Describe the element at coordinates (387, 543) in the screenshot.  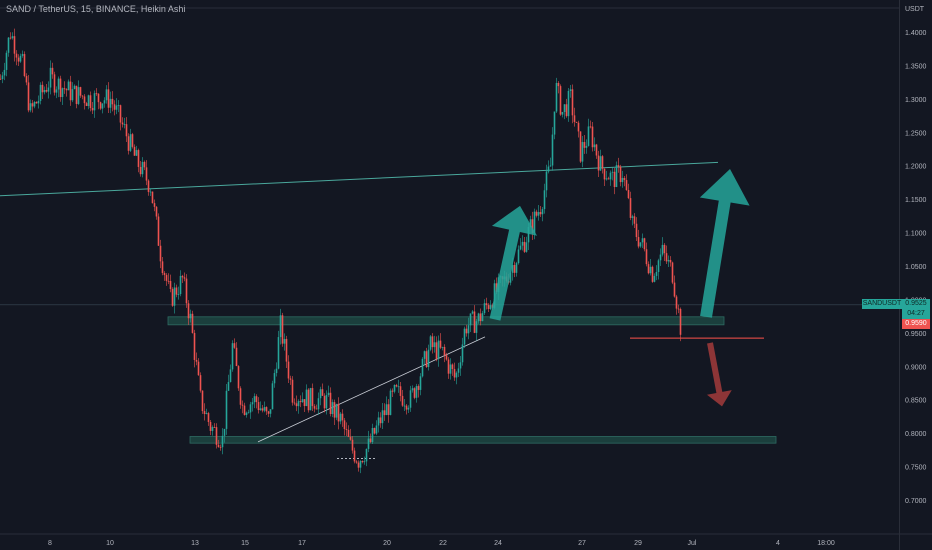
I see `x-tick-label: 20` at that location.